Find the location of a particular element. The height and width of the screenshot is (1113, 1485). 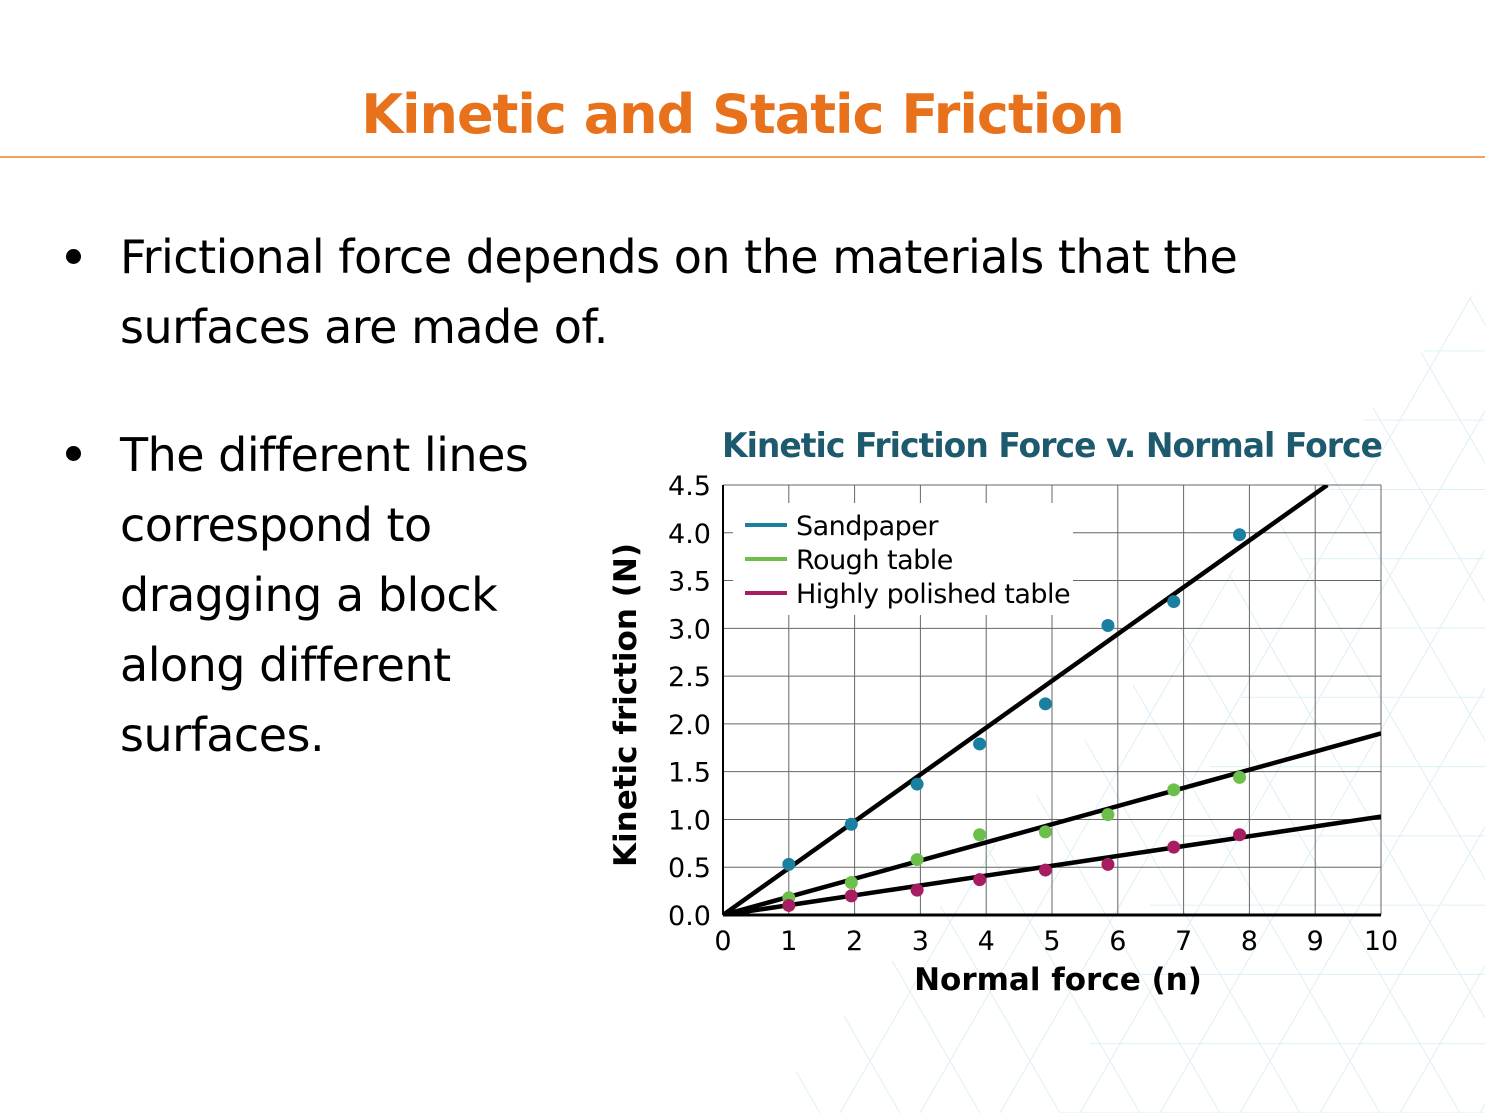

fit-line-rough-table is located at coordinates (1052, 823).